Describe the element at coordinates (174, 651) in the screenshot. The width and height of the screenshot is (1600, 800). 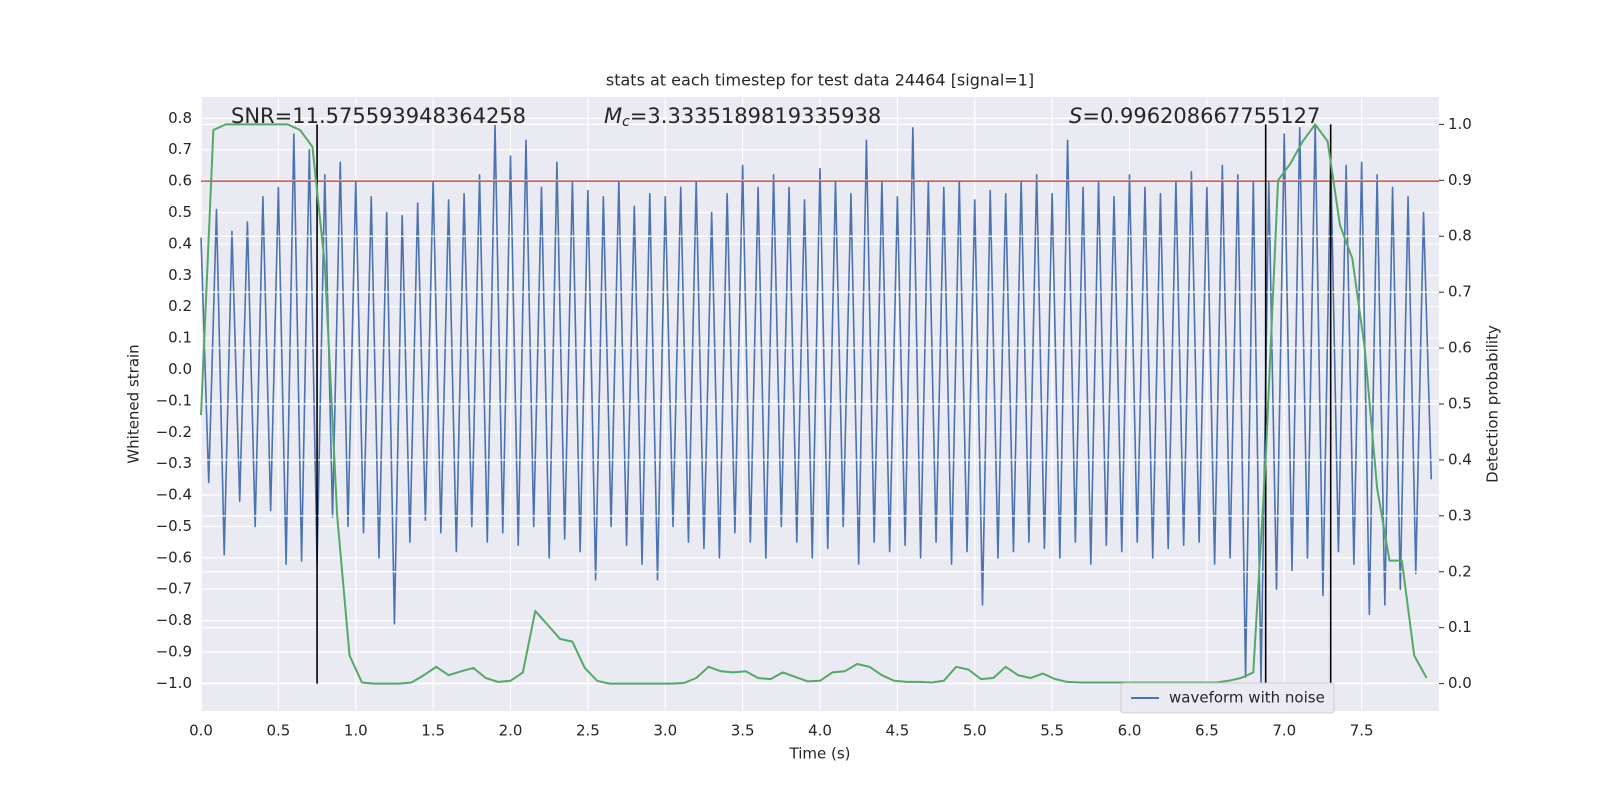
I see `y-tick-label: −0.9` at that location.